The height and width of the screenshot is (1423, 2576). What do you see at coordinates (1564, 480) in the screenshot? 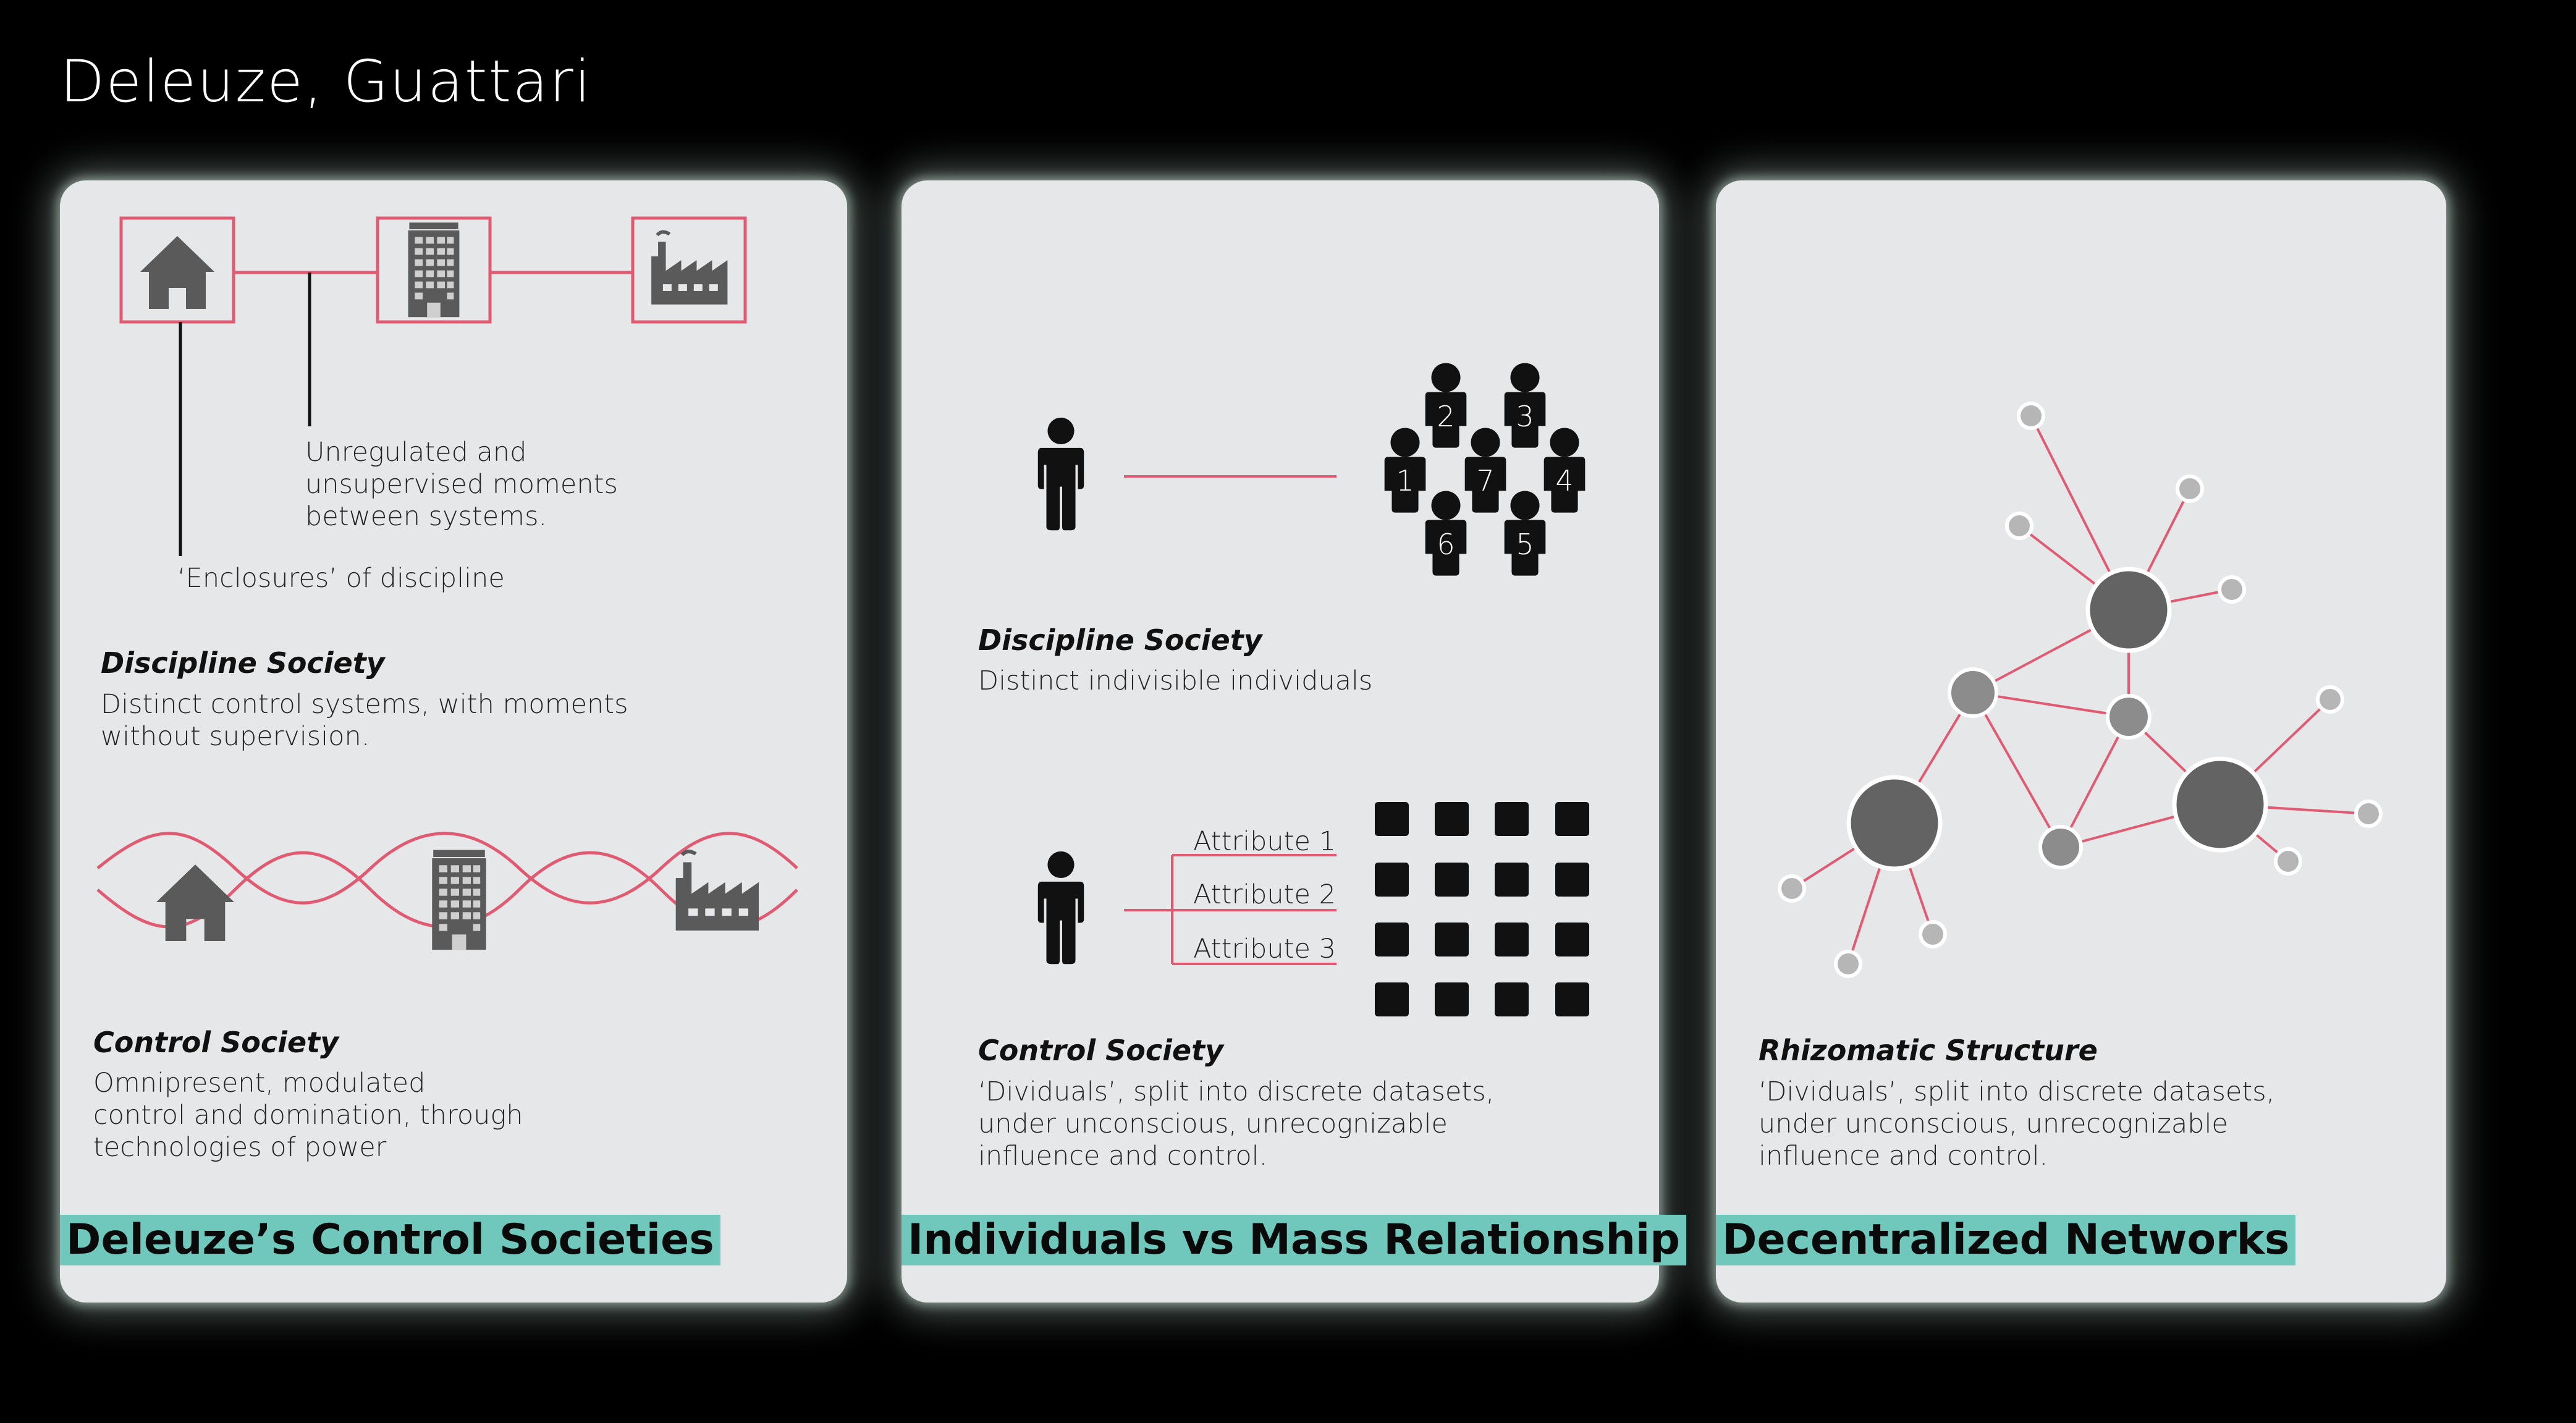
I see `crowd-number-label: 4` at bounding box center [1564, 480].